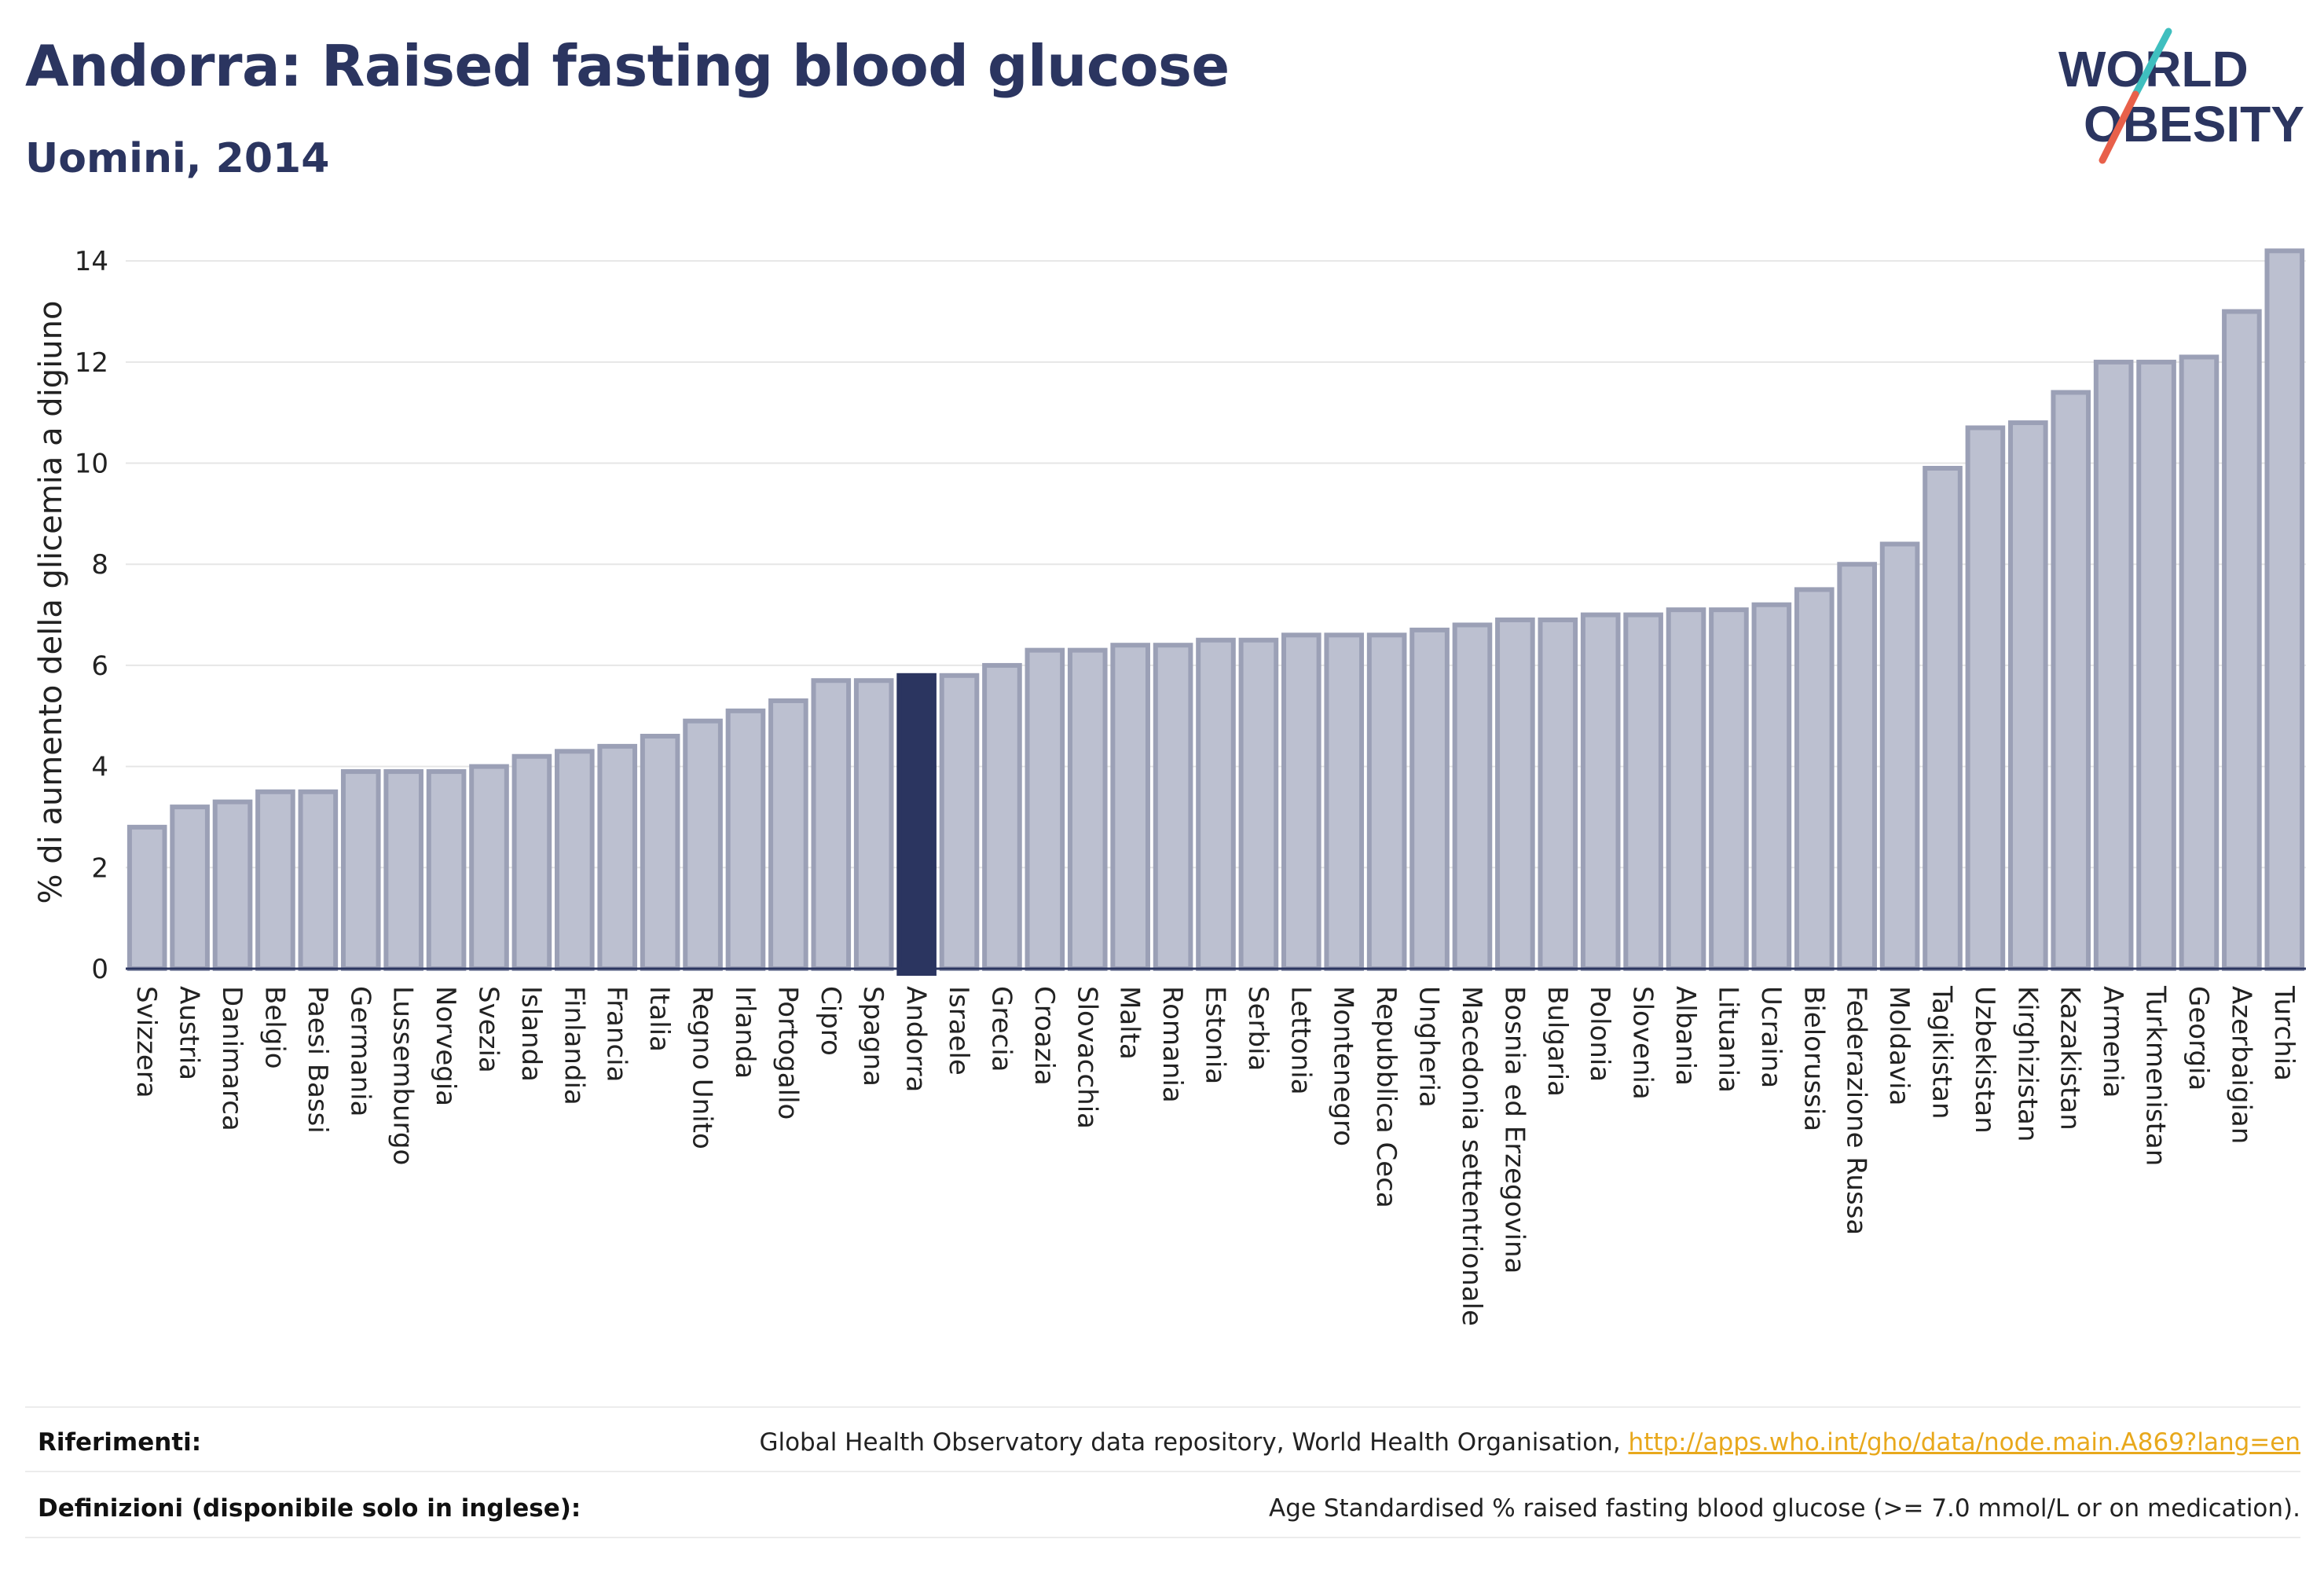  I want to click on y-tick-label: 6, so click(99, 666).